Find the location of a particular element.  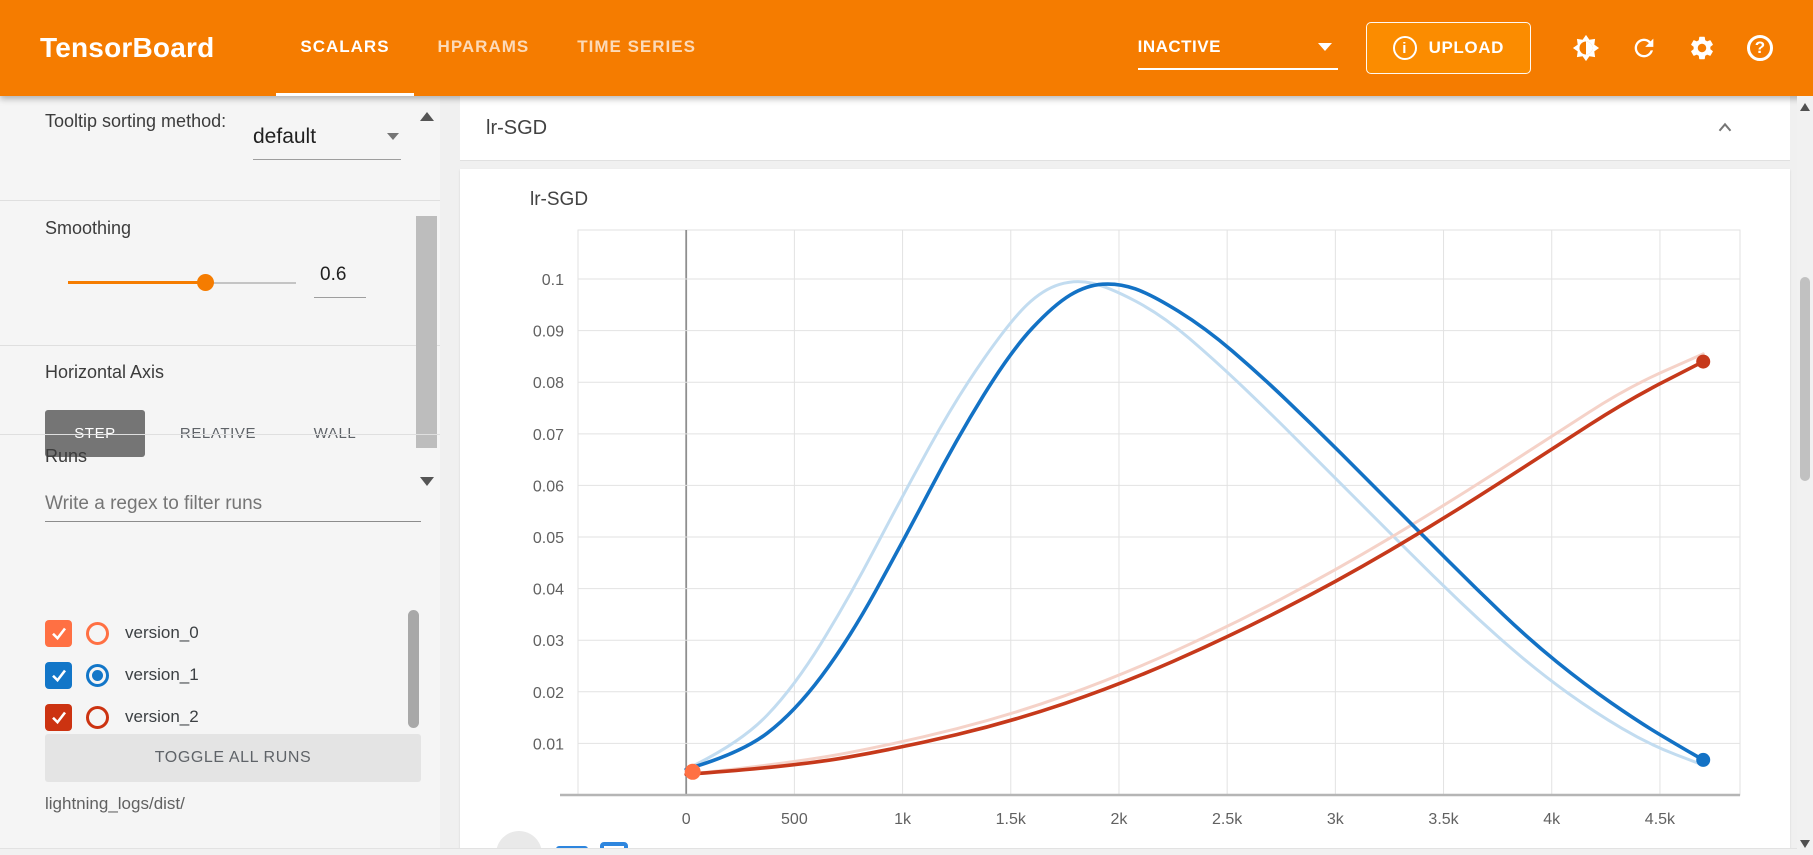

axis-option-step: STEP is located at coordinates (95, 433).